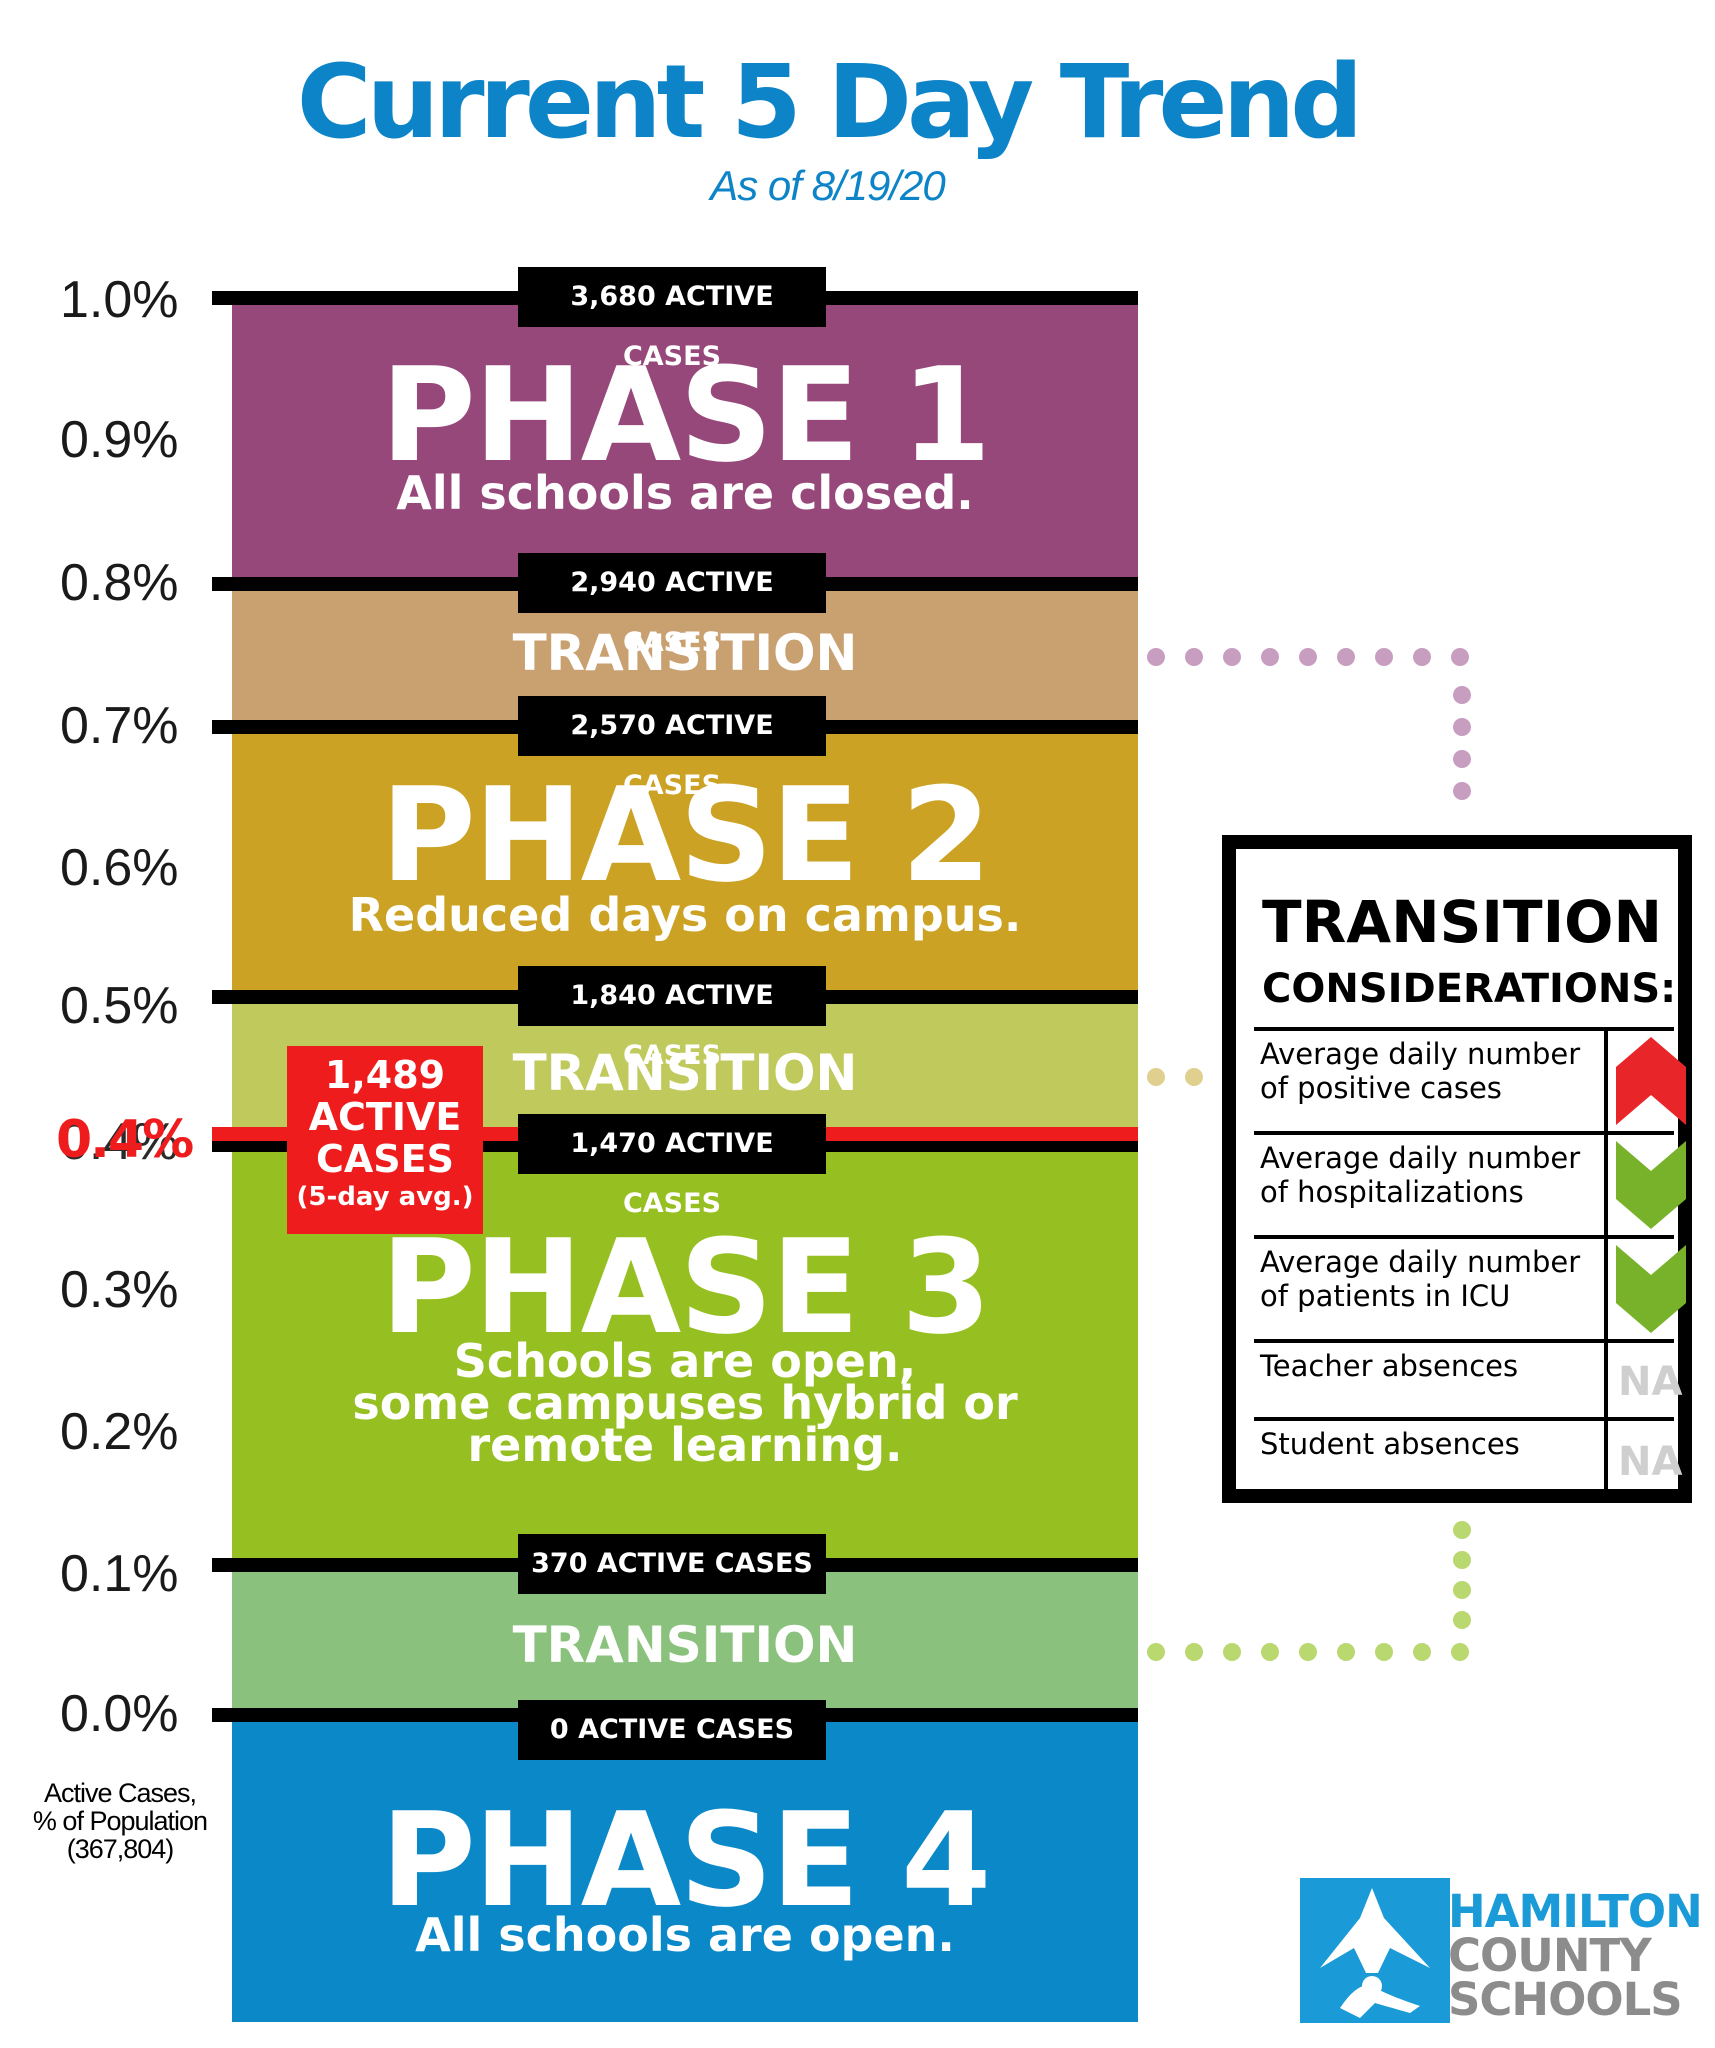 The image size is (1715, 2048). What do you see at coordinates (829, 102) in the screenshot?
I see `page-title: Current 5 Day Trend` at bounding box center [829, 102].